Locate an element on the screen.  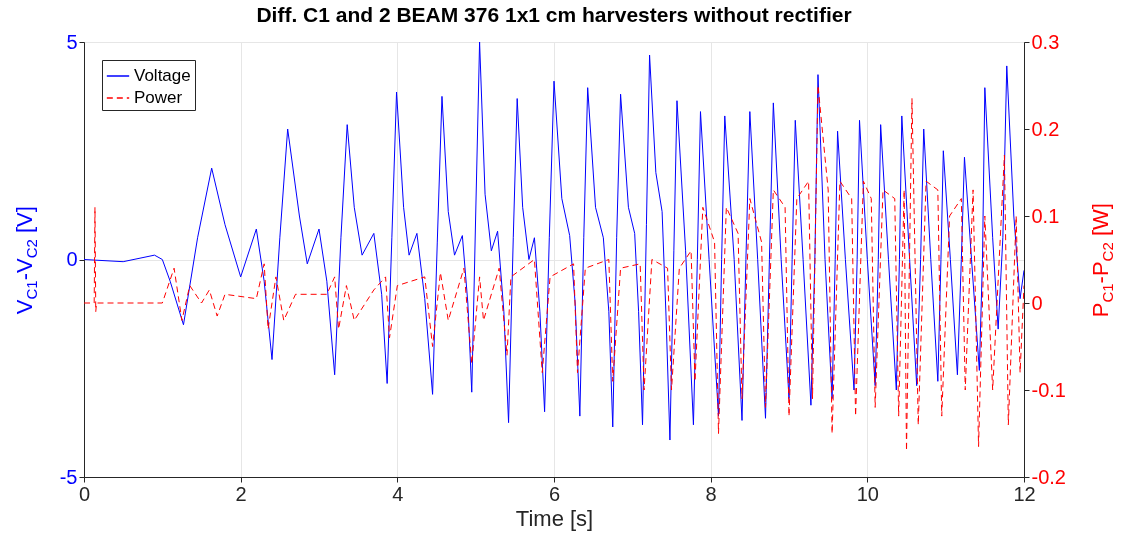
legend-label: Voltage is located at coordinates (162, 75).